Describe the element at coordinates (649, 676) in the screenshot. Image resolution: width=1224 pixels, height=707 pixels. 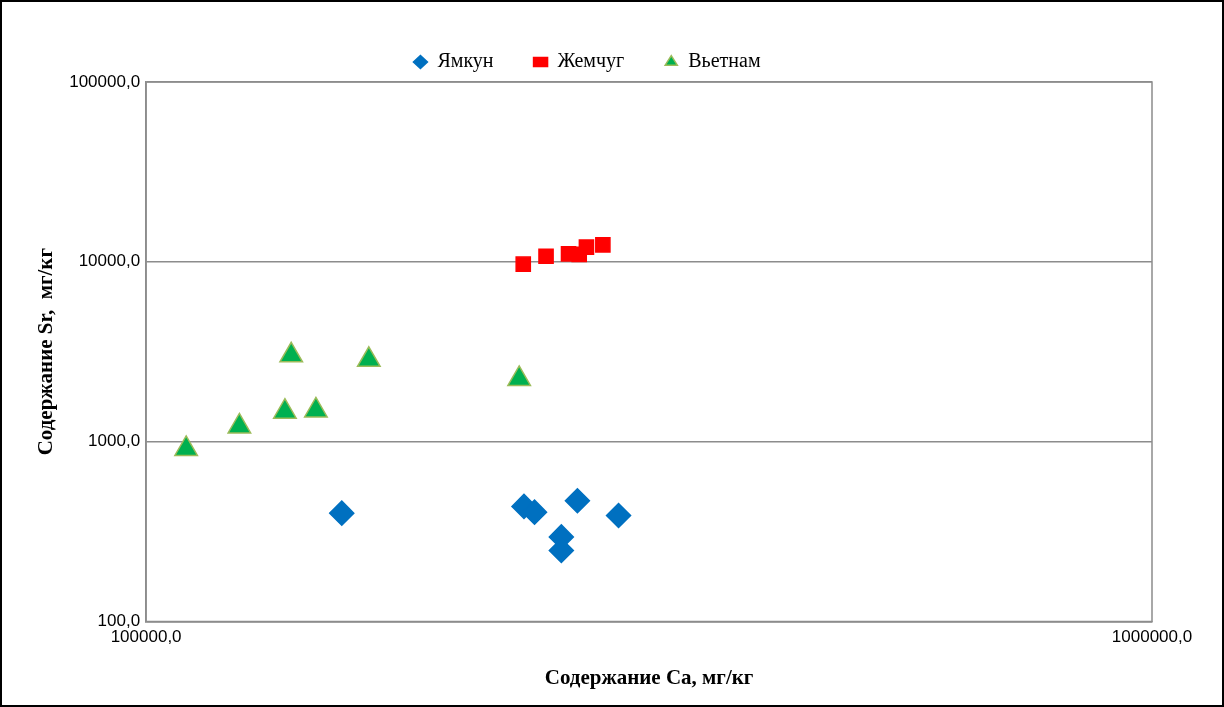
I see `x-axis-title: Содержание Ca, мг/кг` at that location.